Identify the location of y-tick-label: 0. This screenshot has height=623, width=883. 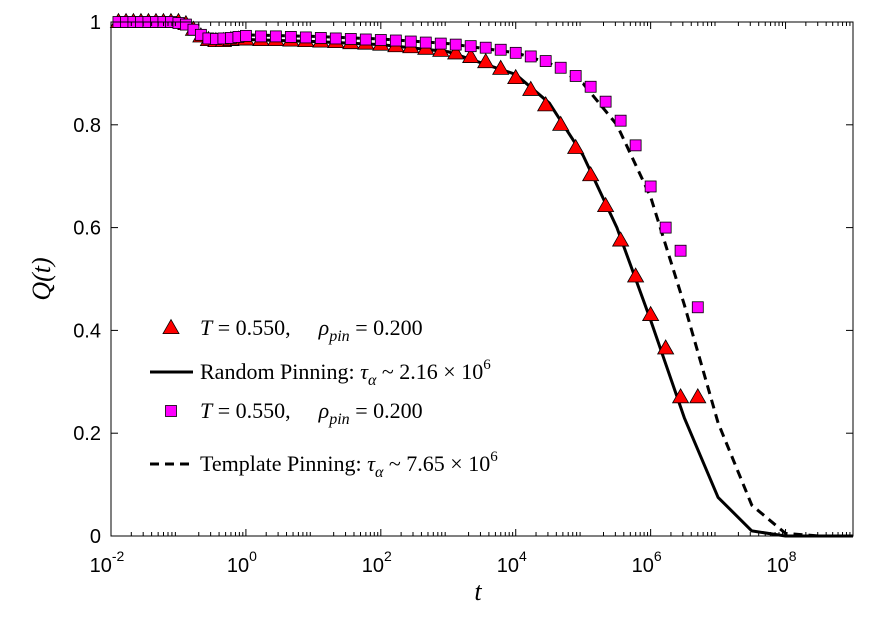
(95, 537).